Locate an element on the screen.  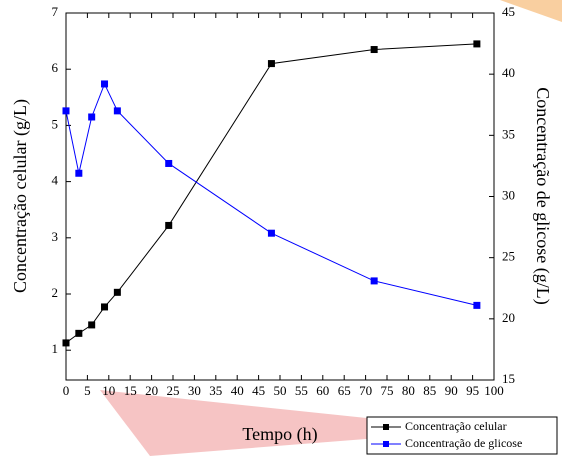
x-tick-label: 50 is located at coordinates (280, 390).